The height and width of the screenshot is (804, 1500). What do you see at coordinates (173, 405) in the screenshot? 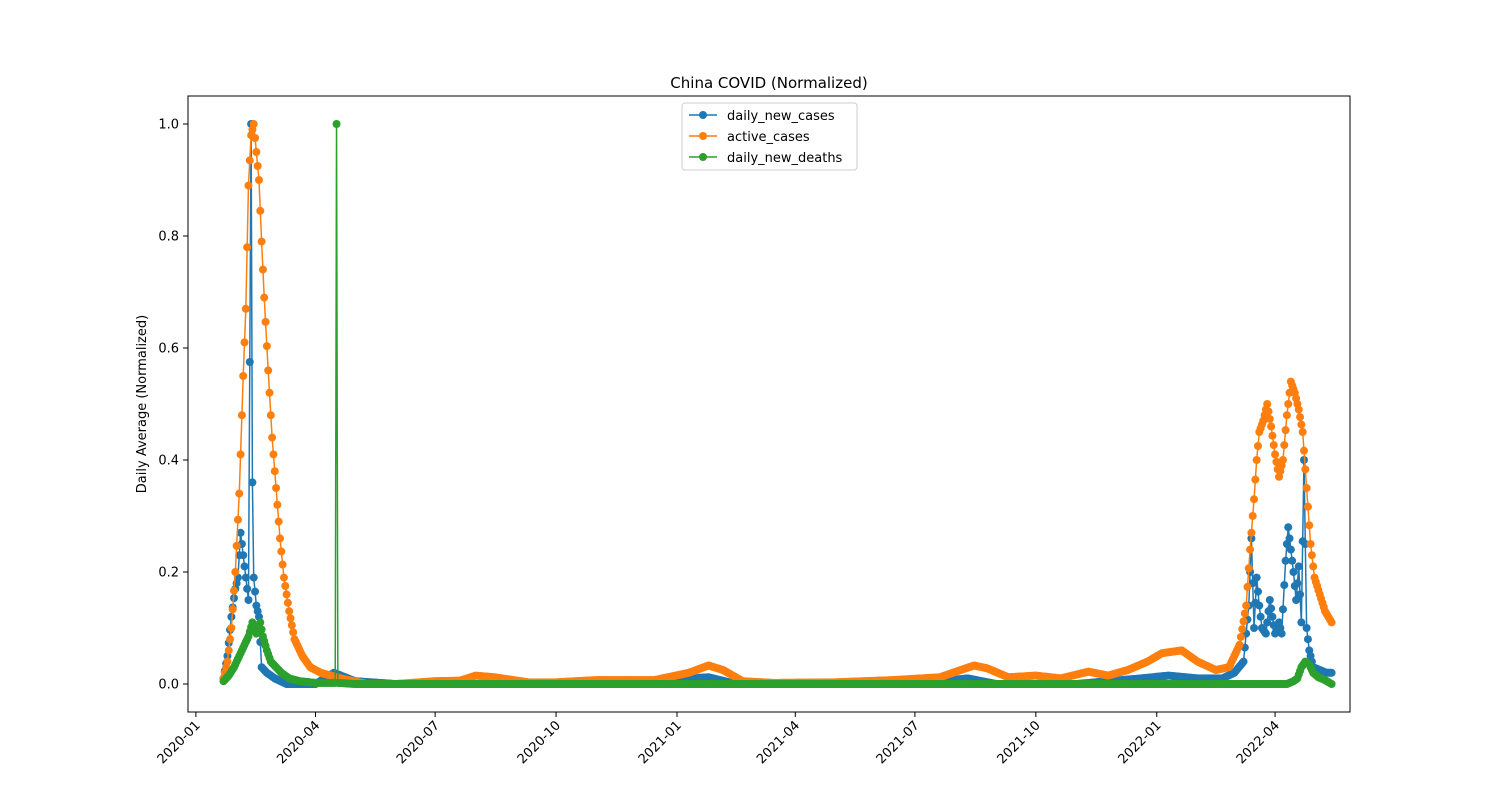
I see `y-axis: 0.0 0.2 0.4 0.6 0.8 1.0` at bounding box center [173, 405].